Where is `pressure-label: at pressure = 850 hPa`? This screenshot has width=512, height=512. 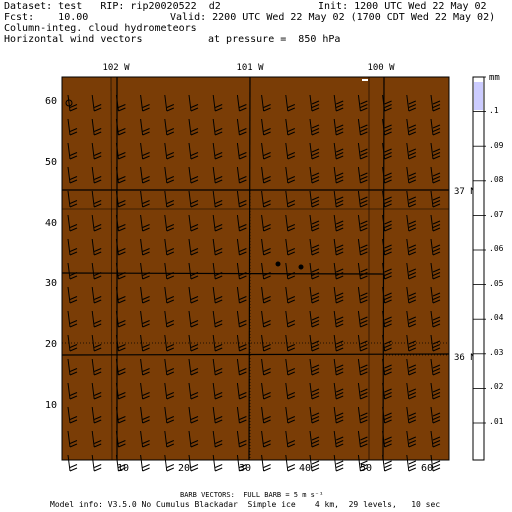 pressure-label: at pressure = 850 hPa is located at coordinates (274, 39).